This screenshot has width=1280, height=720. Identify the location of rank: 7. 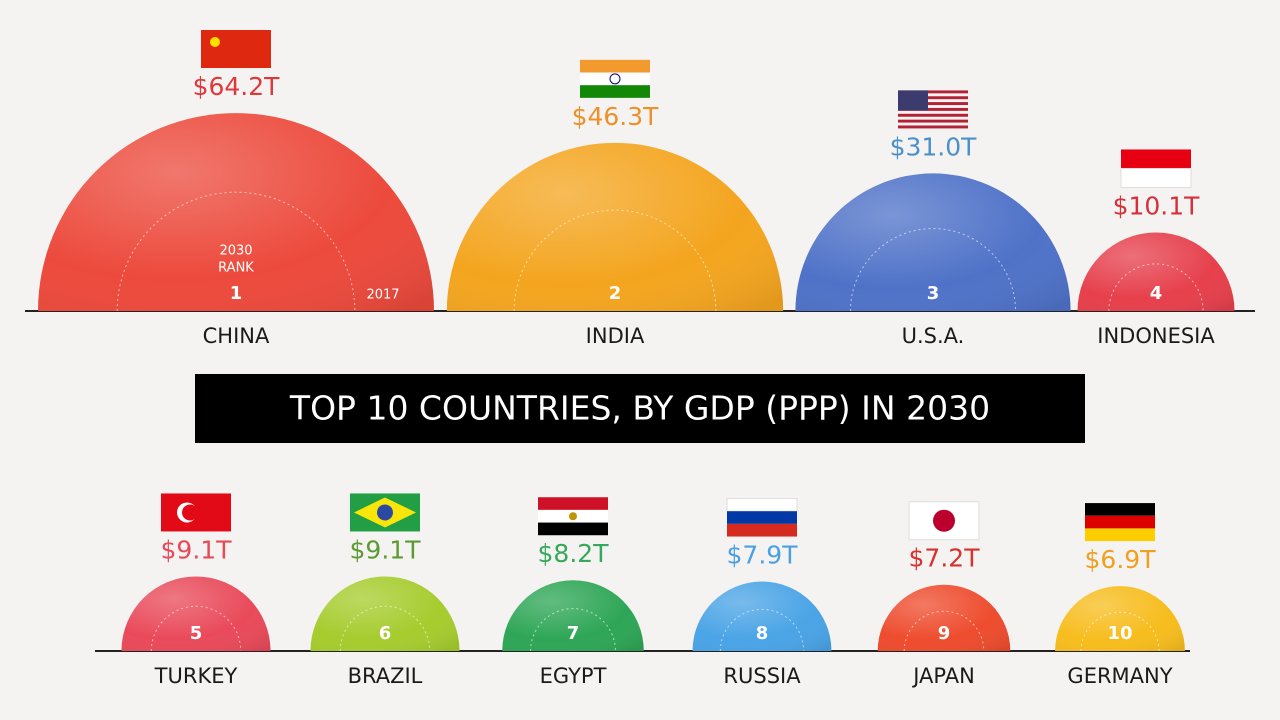
(573, 633).